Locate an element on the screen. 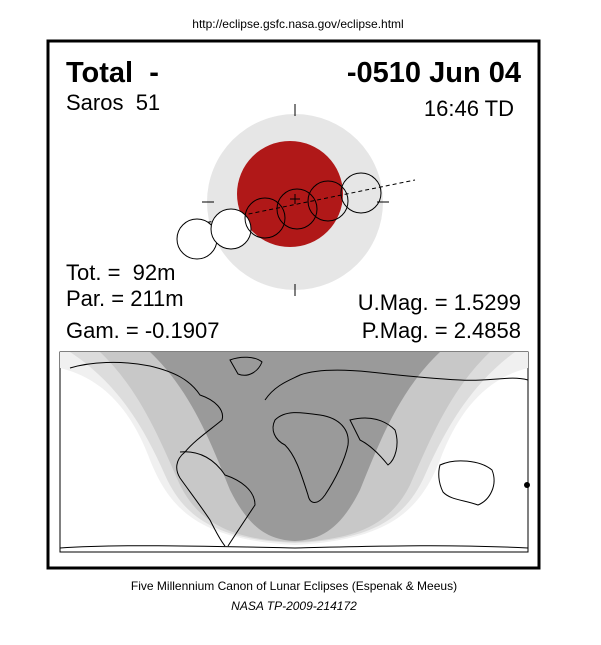 The image size is (601, 645). eurasia-outline is located at coordinates (396, 385).